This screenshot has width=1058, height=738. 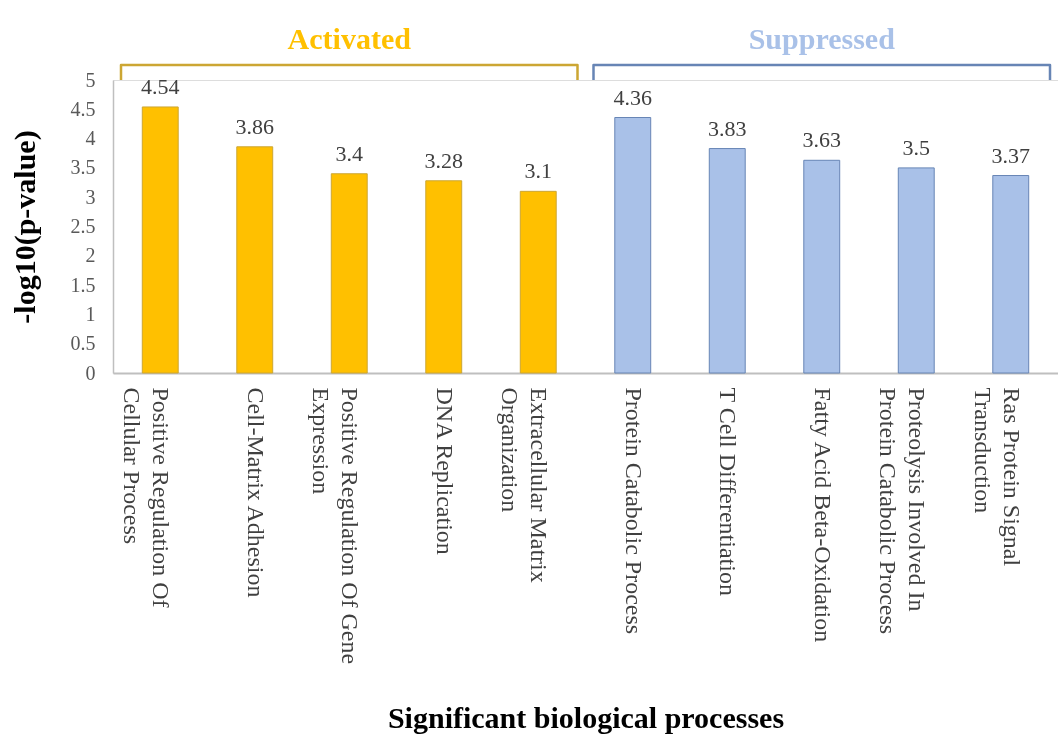 What do you see at coordinates (1010, 155) in the screenshot?
I see `data-label: 3.37` at bounding box center [1010, 155].